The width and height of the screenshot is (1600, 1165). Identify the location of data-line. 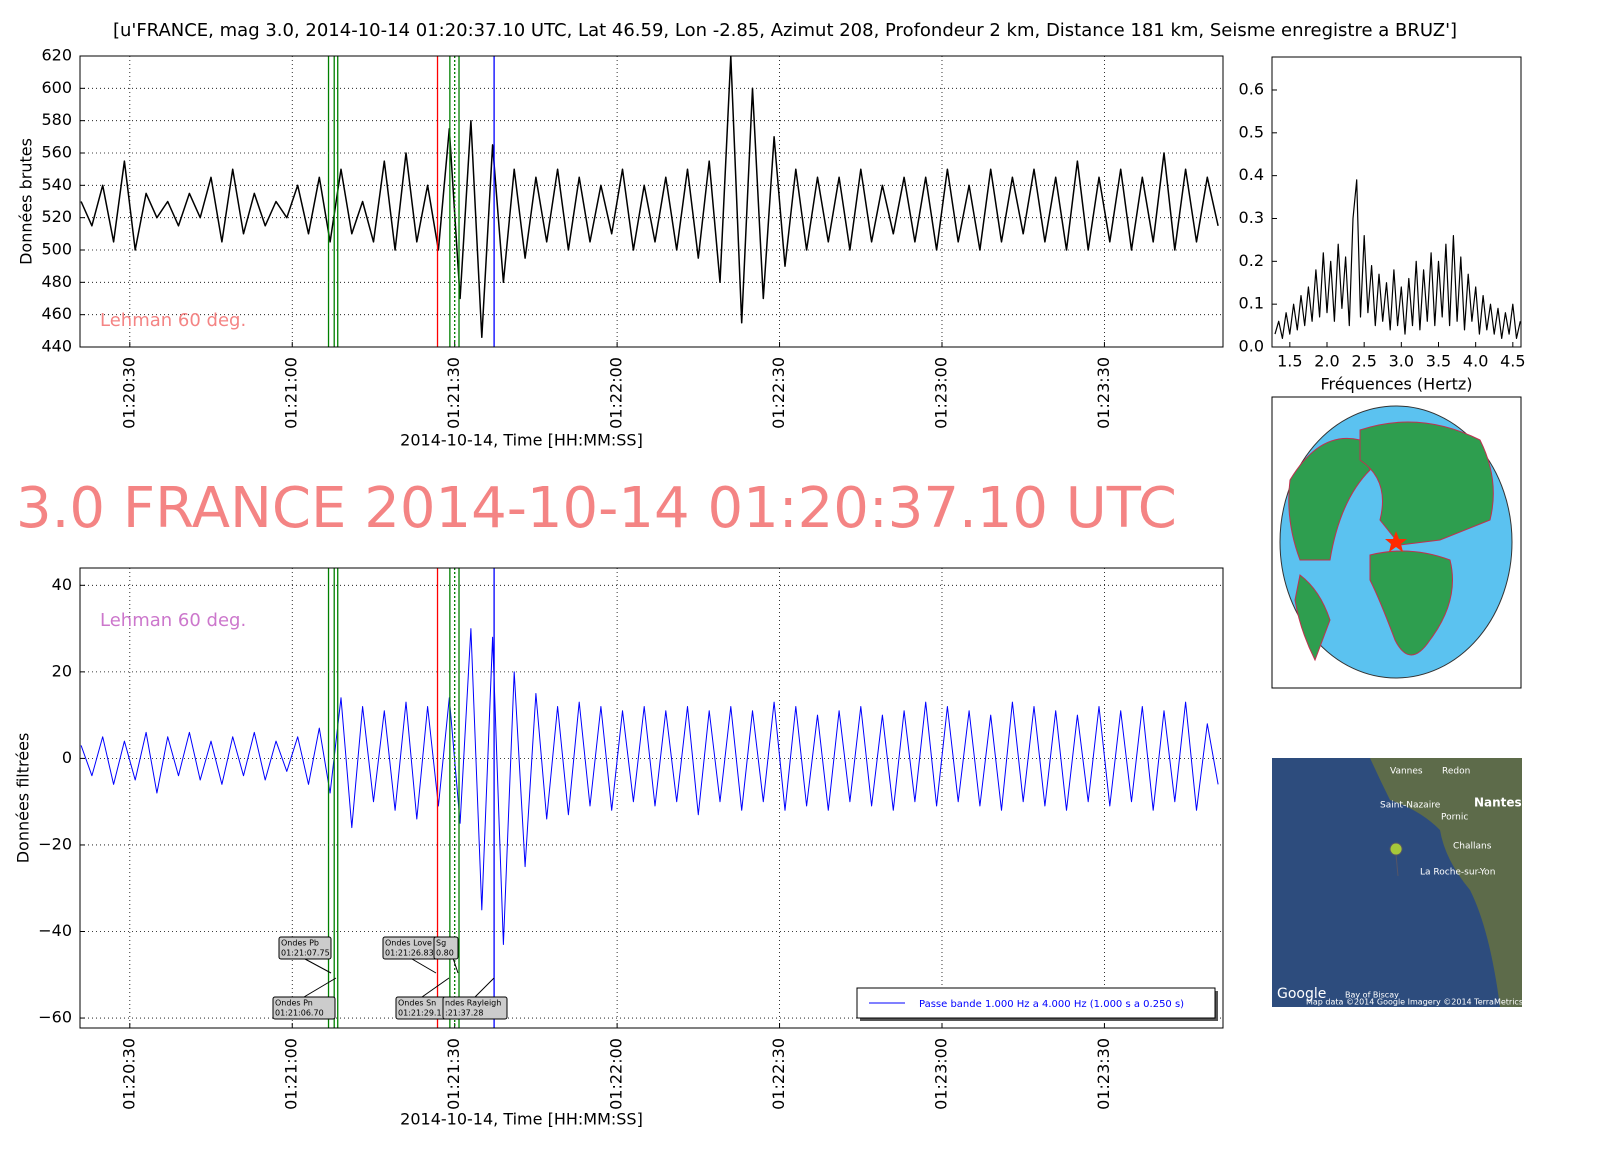
(1397, 259).